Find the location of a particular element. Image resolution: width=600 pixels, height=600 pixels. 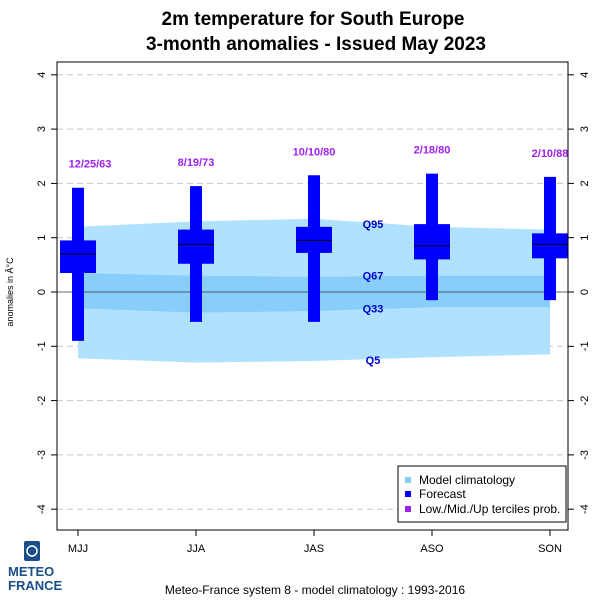

y-tick-label-right: -3 is located at coordinates (585, 455).